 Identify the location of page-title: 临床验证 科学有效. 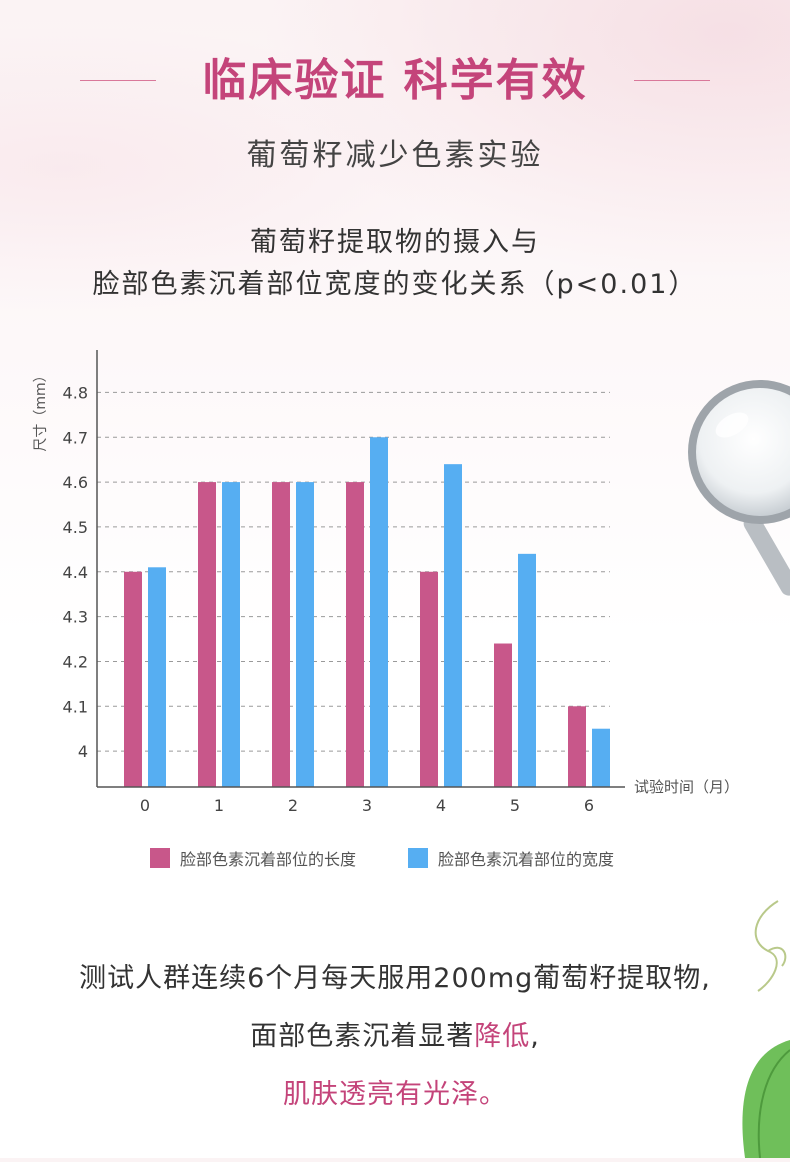
(395, 80).